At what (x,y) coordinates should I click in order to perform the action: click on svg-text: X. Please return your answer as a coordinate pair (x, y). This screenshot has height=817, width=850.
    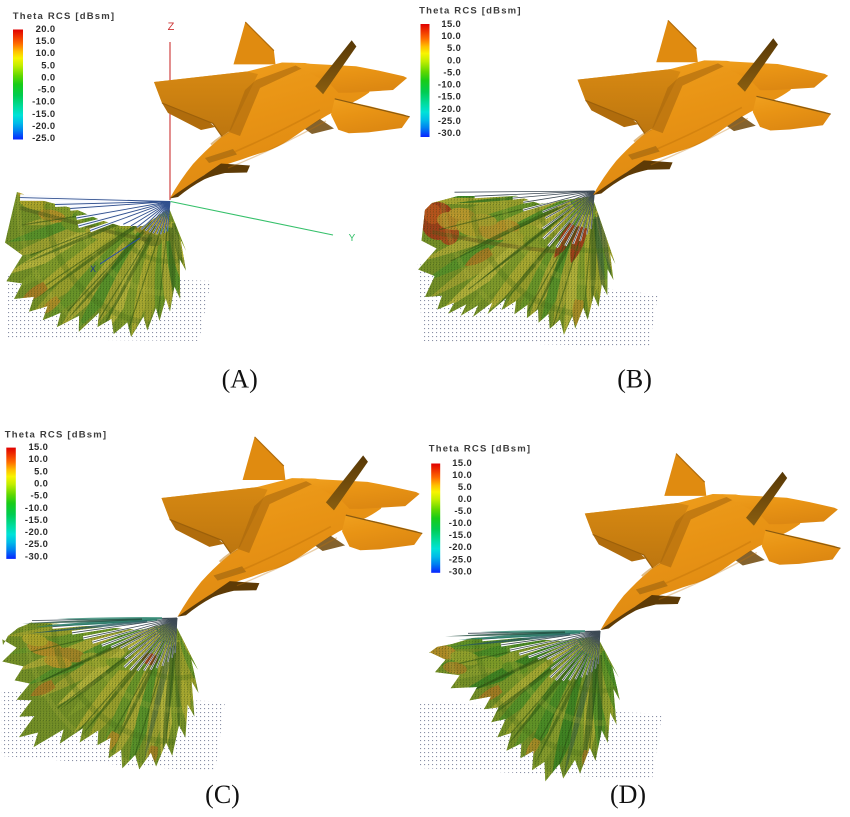
    Looking at the image, I should click on (93, 269).